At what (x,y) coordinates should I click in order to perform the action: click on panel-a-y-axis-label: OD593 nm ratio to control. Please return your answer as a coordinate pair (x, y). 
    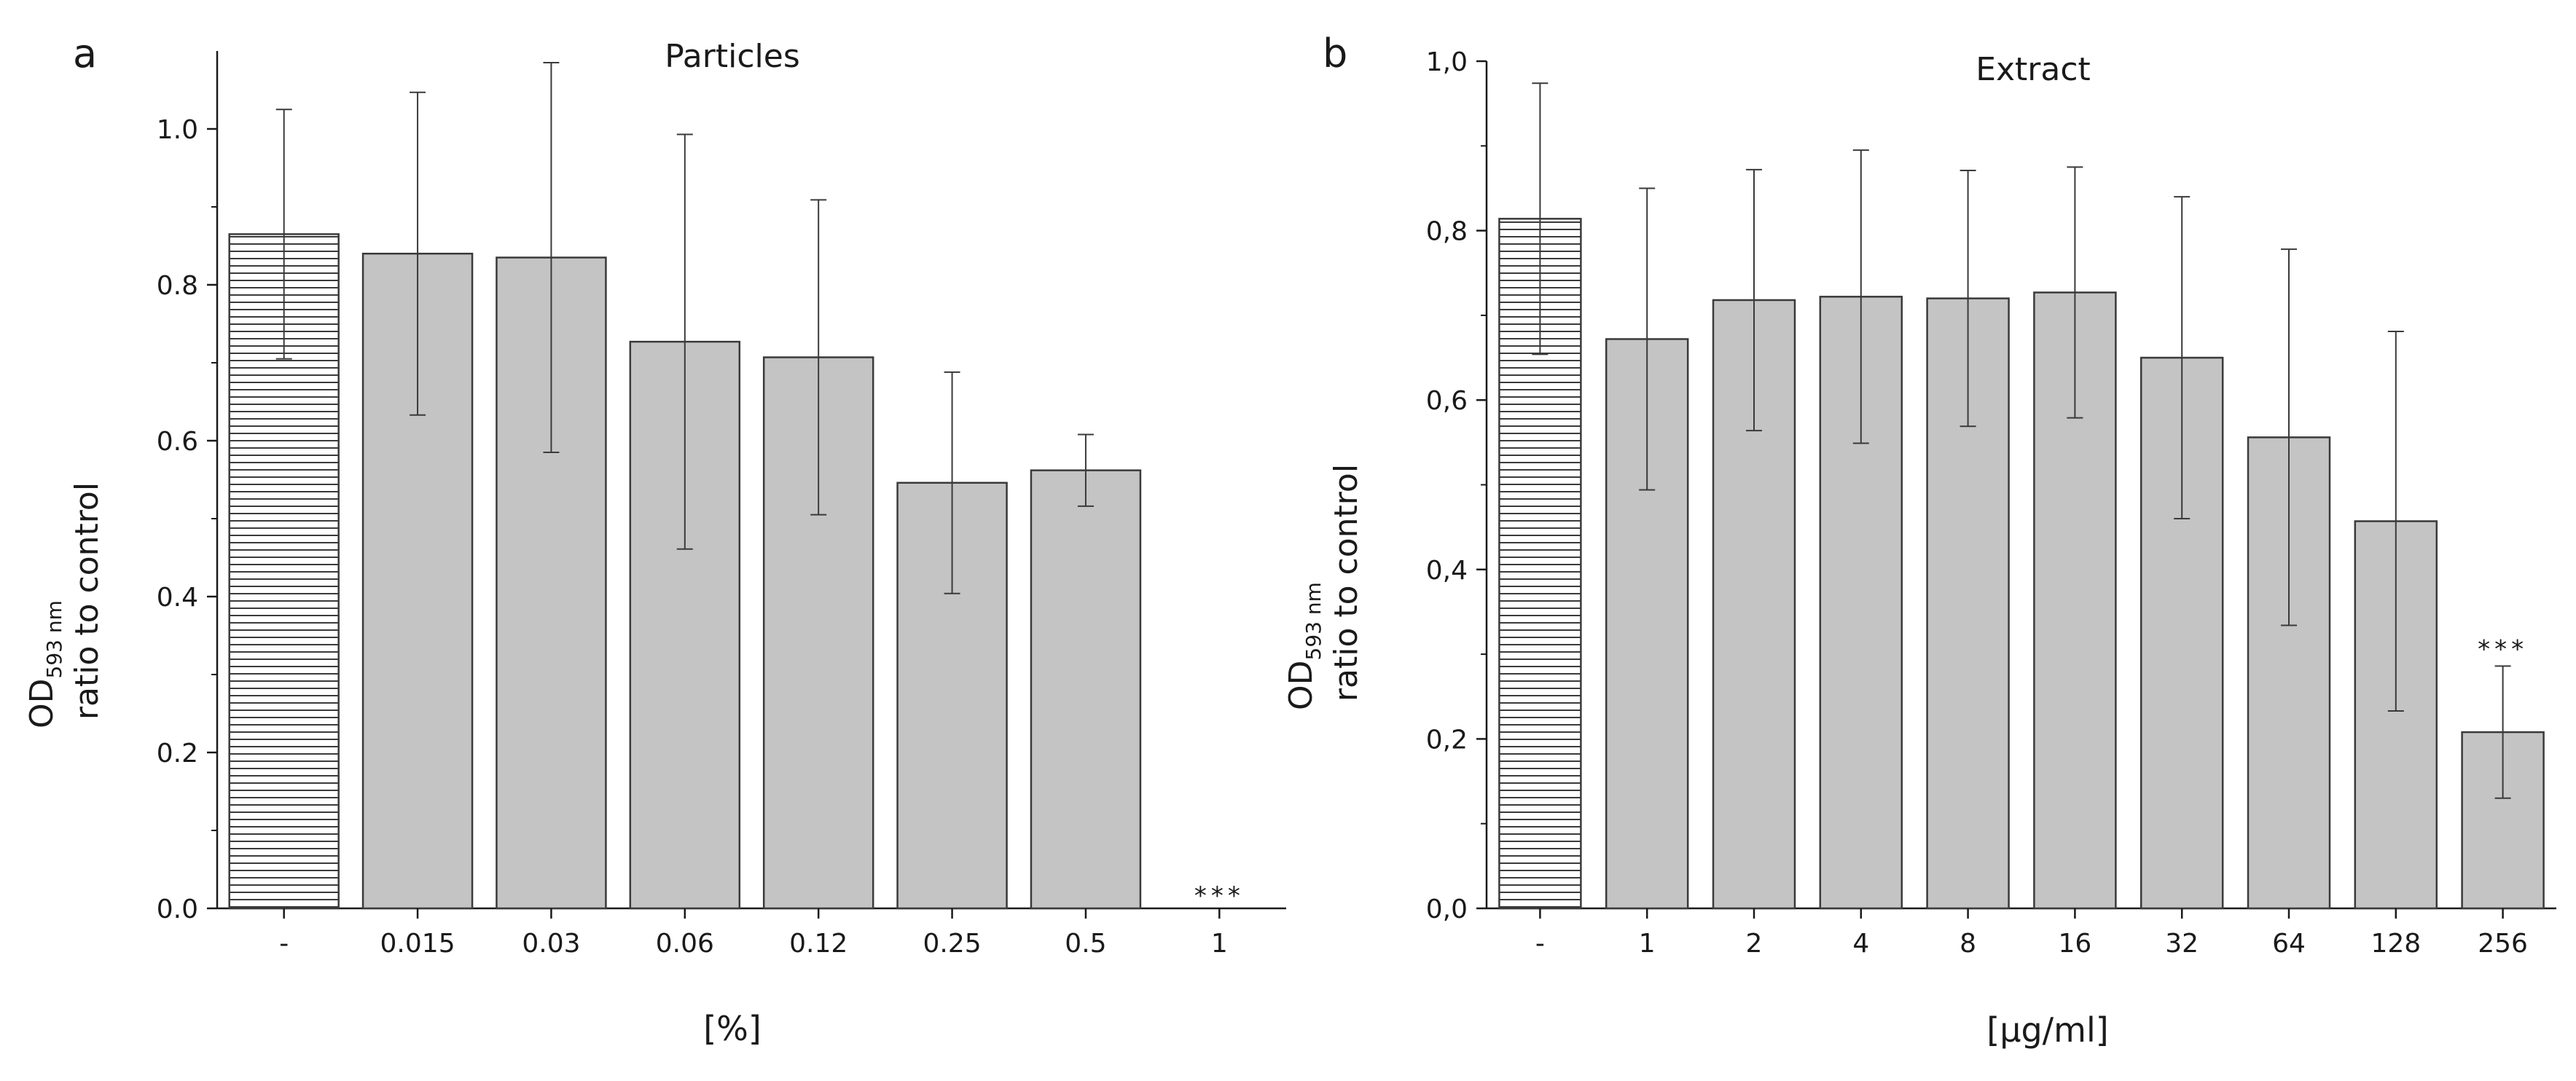
    Looking at the image, I should click on (64, 605).